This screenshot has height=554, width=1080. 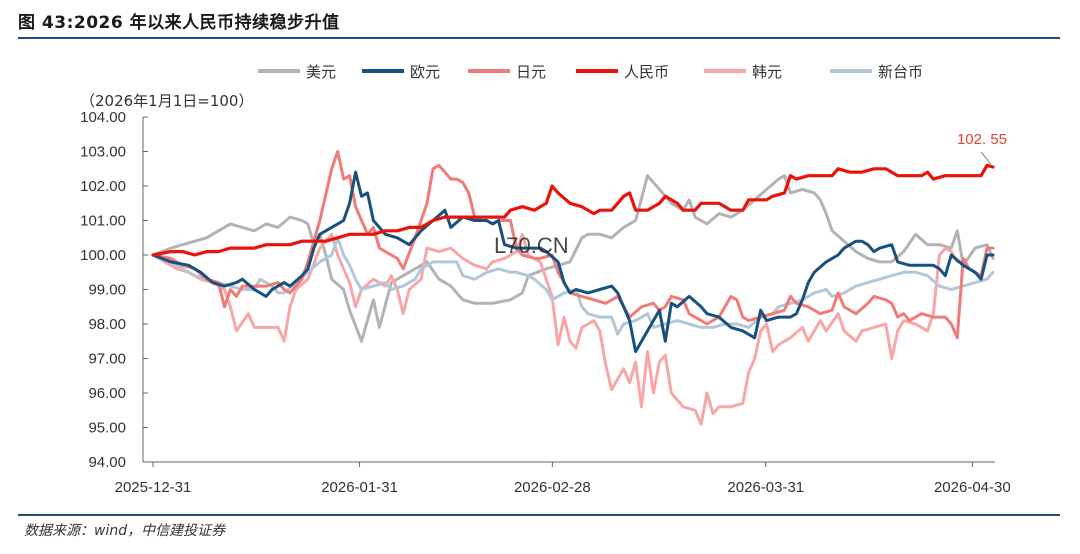 I want to click on legend-label: 韩元, so click(x=767, y=72).